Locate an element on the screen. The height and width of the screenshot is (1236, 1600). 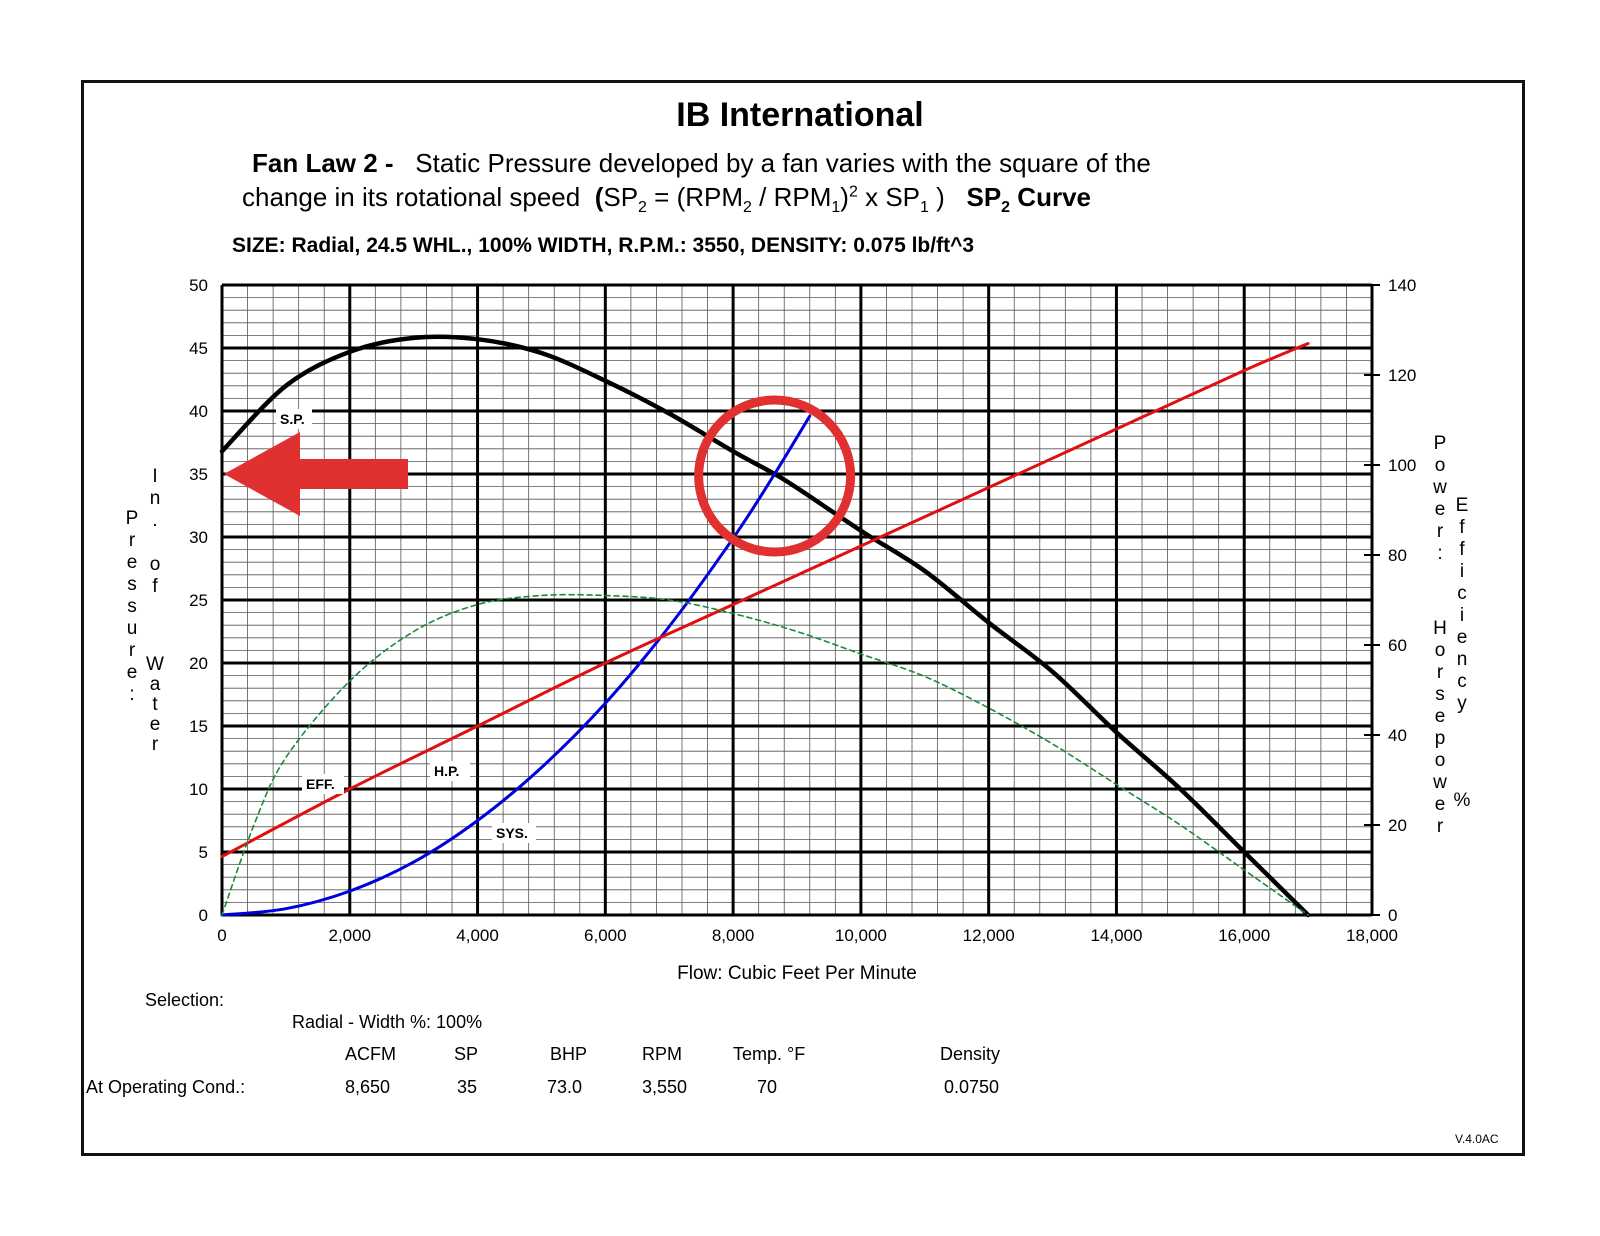
series-label: S.P. is located at coordinates (292, 419).